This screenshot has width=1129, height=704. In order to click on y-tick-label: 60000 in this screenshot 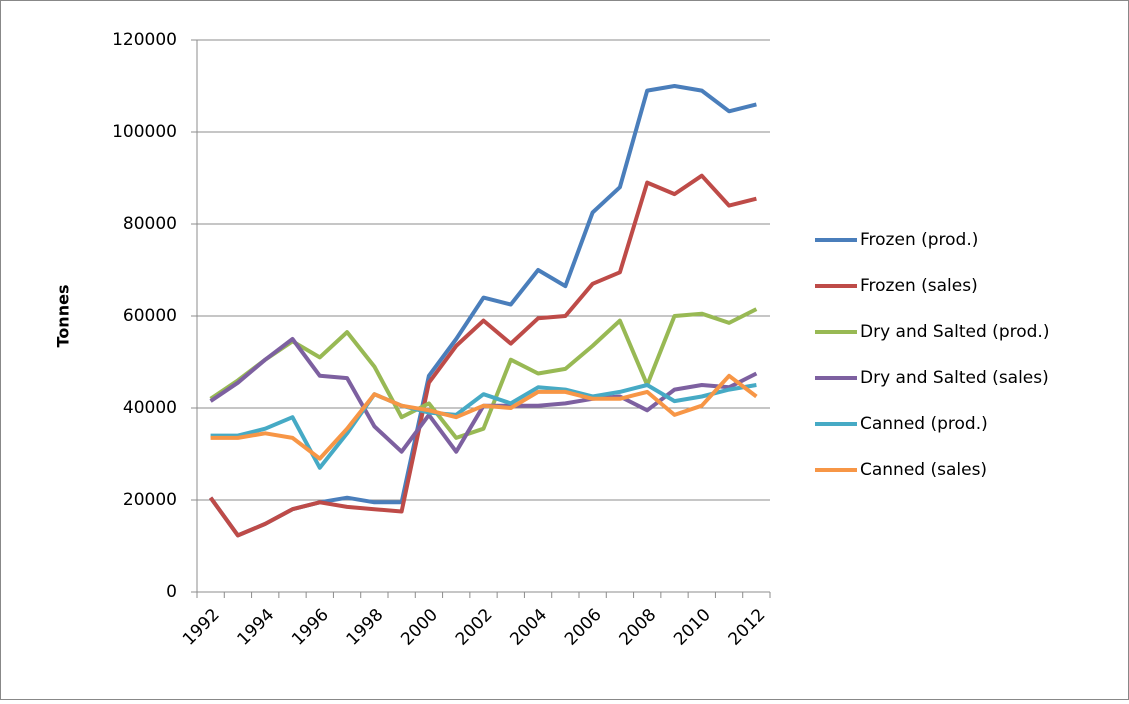, I will do `click(150, 316)`.